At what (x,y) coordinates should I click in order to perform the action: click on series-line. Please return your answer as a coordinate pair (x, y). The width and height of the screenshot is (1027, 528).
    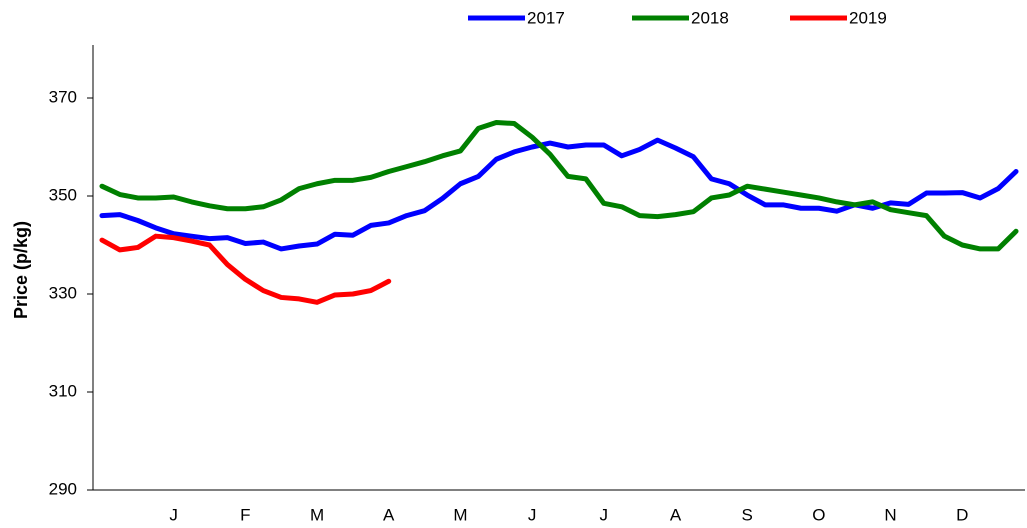
    Looking at the image, I should click on (245, 269).